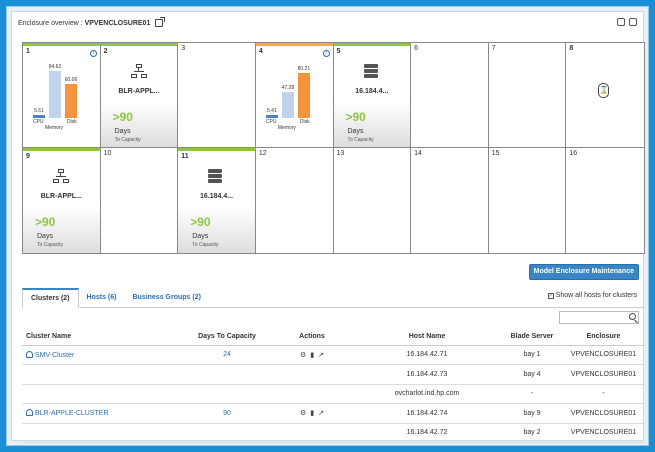 Image resolution: width=655 pixels, height=452 pixels. Describe the element at coordinates (55, 355) in the screenshot. I see `cluster-link: SMV-Cluster` at that location.